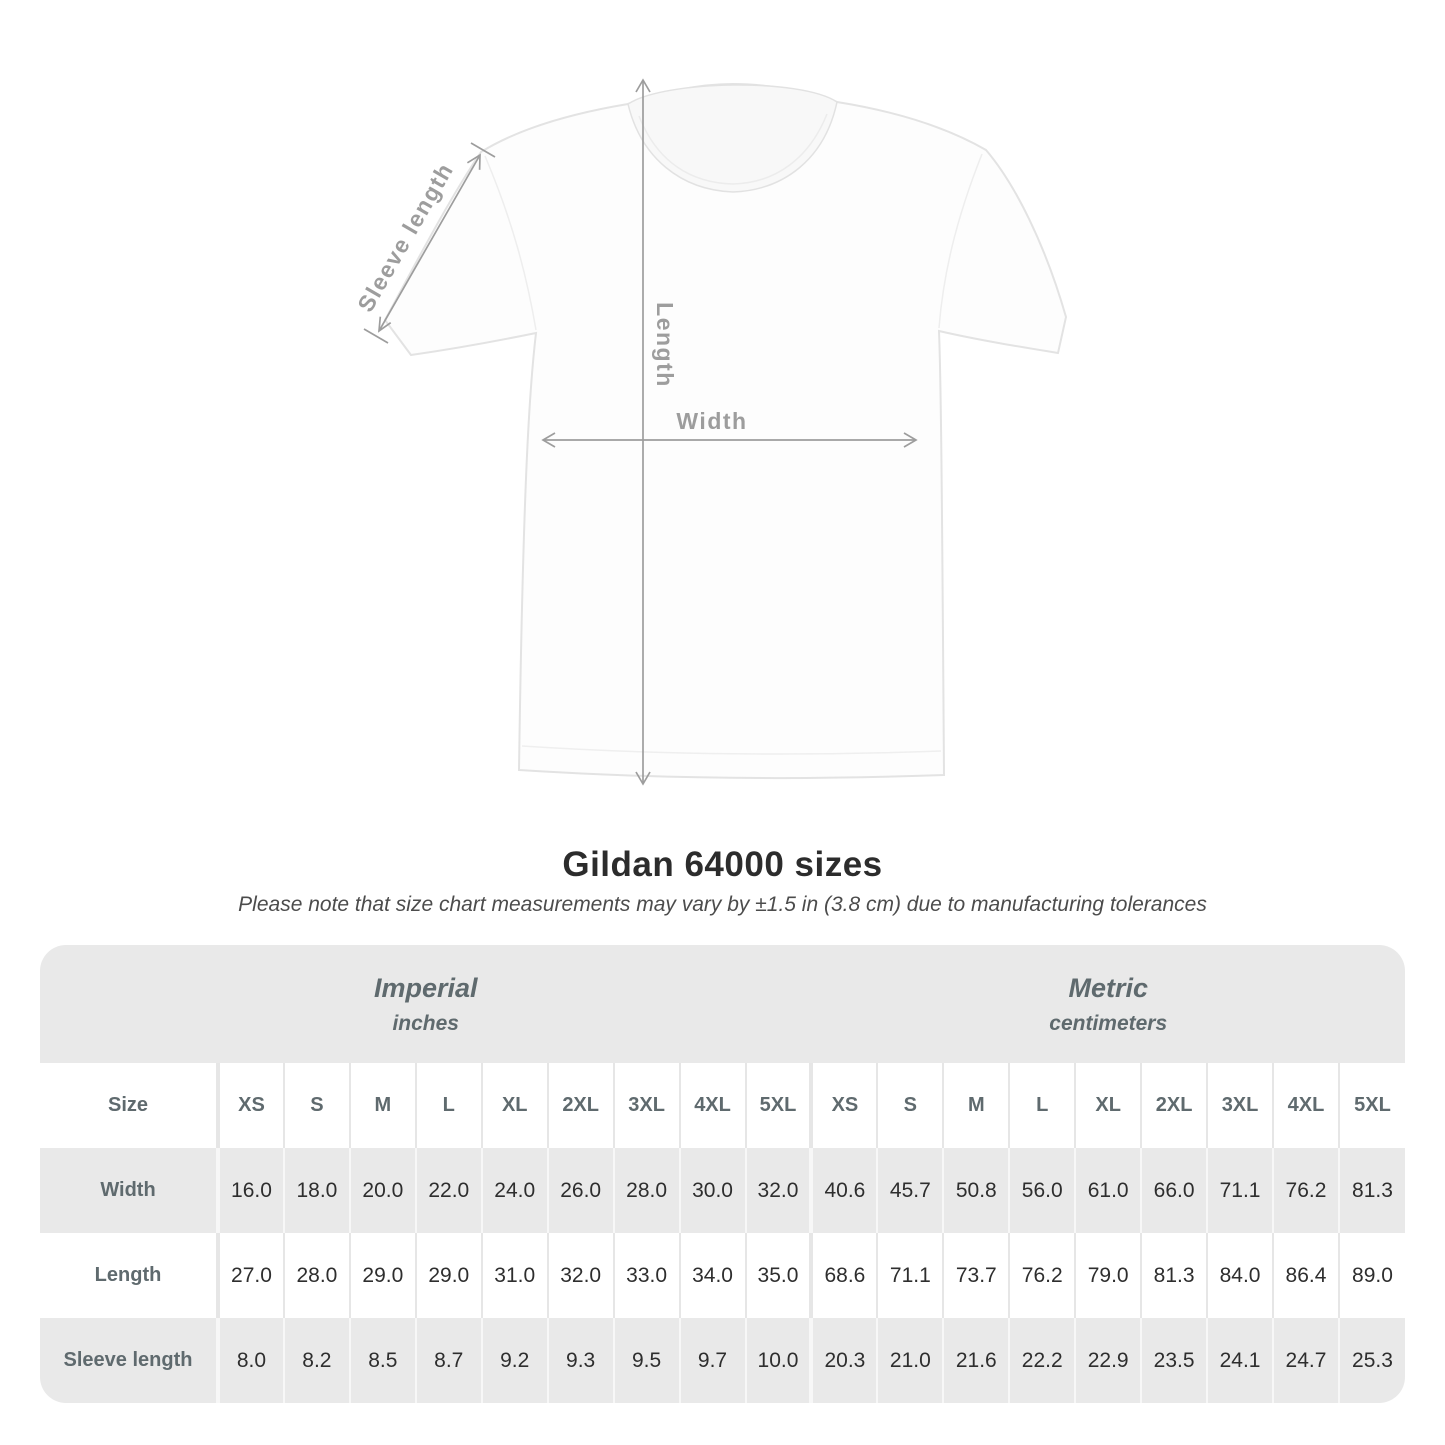 Image resolution: width=1445 pixels, height=1445 pixels. Describe the element at coordinates (128, 1105) in the screenshot. I see `size-label: Size` at that location.